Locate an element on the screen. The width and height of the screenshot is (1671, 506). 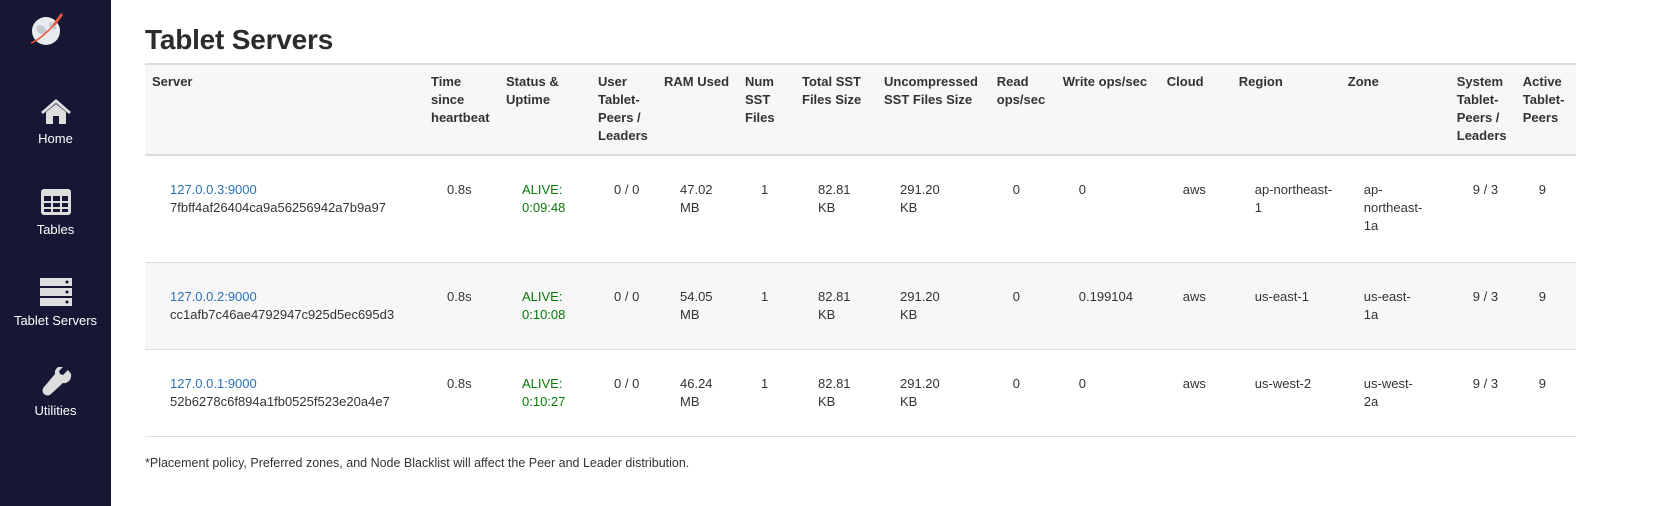
column-header: Total SST Files Size is located at coordinates (836, 109).